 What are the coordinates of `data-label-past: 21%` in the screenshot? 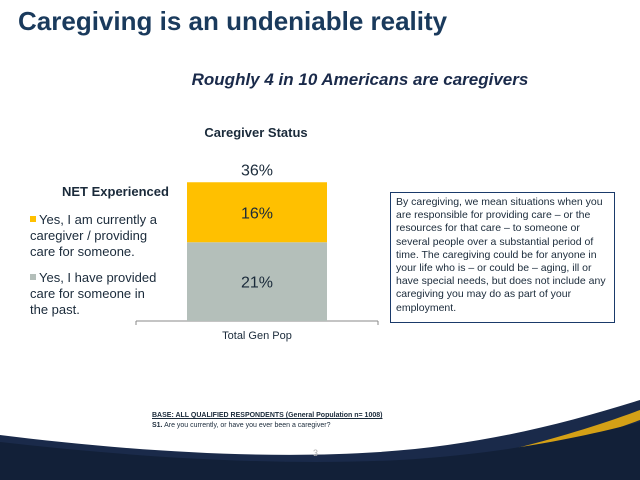 It's located at (257, 283).